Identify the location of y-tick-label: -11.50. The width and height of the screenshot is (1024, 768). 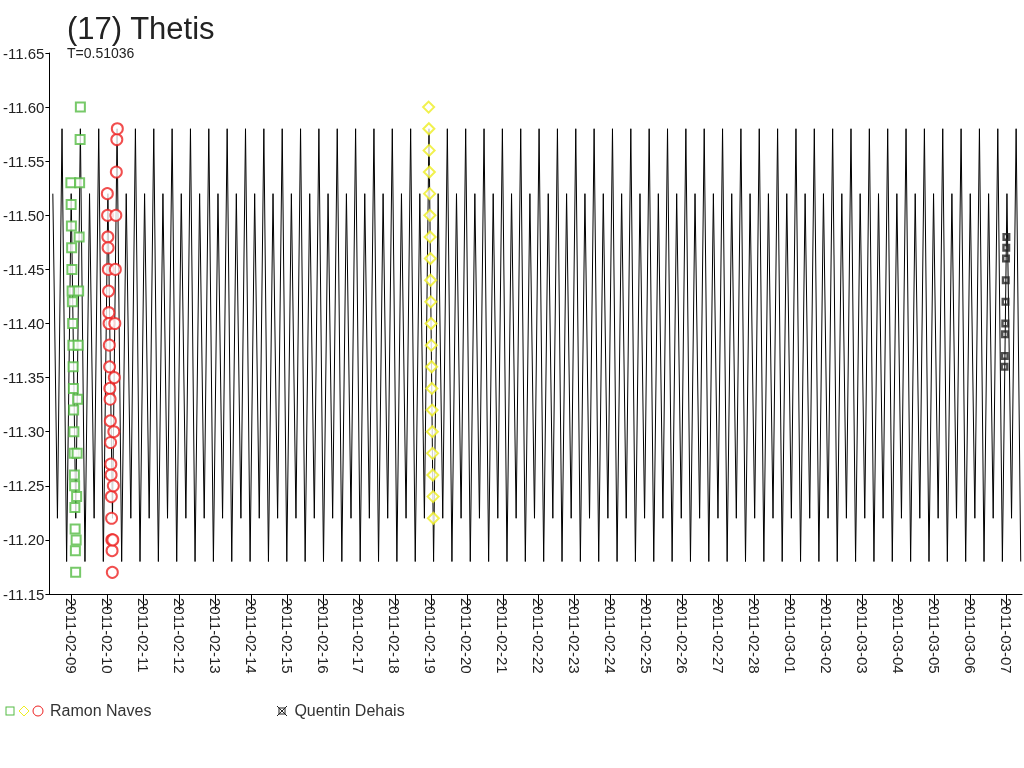
(24, 215).